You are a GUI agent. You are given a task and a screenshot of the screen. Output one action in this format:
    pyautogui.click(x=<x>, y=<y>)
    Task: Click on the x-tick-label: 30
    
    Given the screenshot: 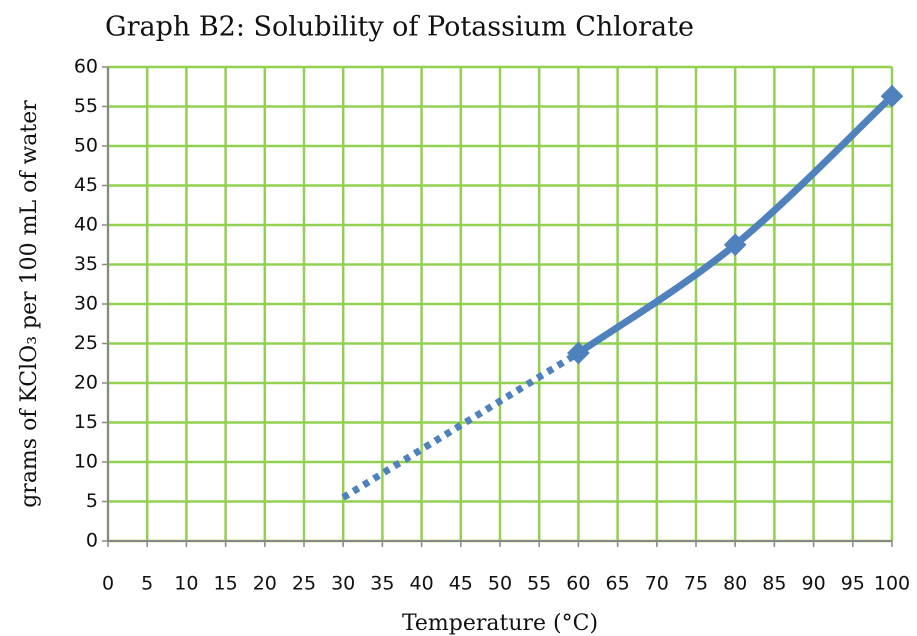 What is the action you would take?
    pyautogui.click(x=343, y=584)
    